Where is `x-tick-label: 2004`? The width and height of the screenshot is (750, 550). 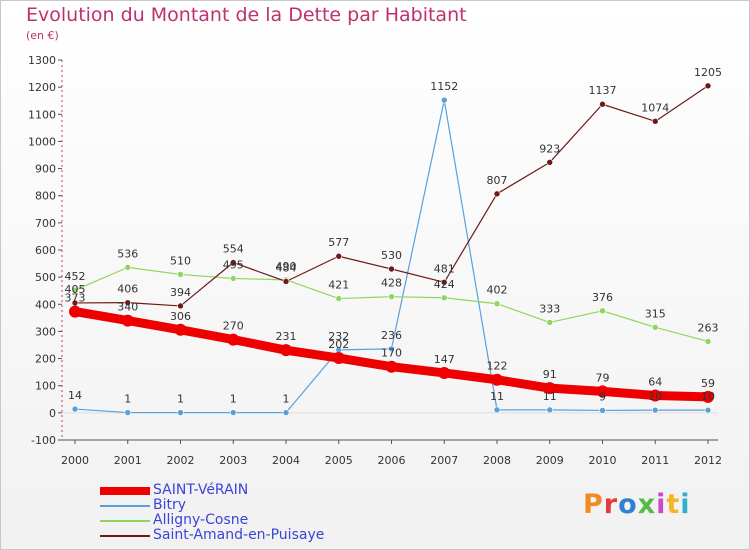 x-tick-label: 2004 is located at coordinates (286, 460).